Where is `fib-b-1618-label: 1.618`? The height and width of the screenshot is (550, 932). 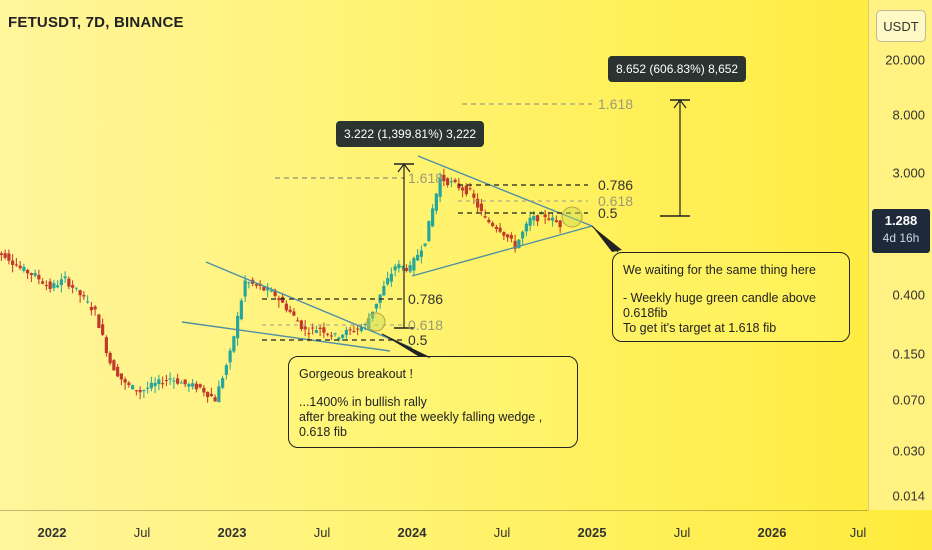
fib-b-1618-label: 1.618 is located at coordinates (426, 178).